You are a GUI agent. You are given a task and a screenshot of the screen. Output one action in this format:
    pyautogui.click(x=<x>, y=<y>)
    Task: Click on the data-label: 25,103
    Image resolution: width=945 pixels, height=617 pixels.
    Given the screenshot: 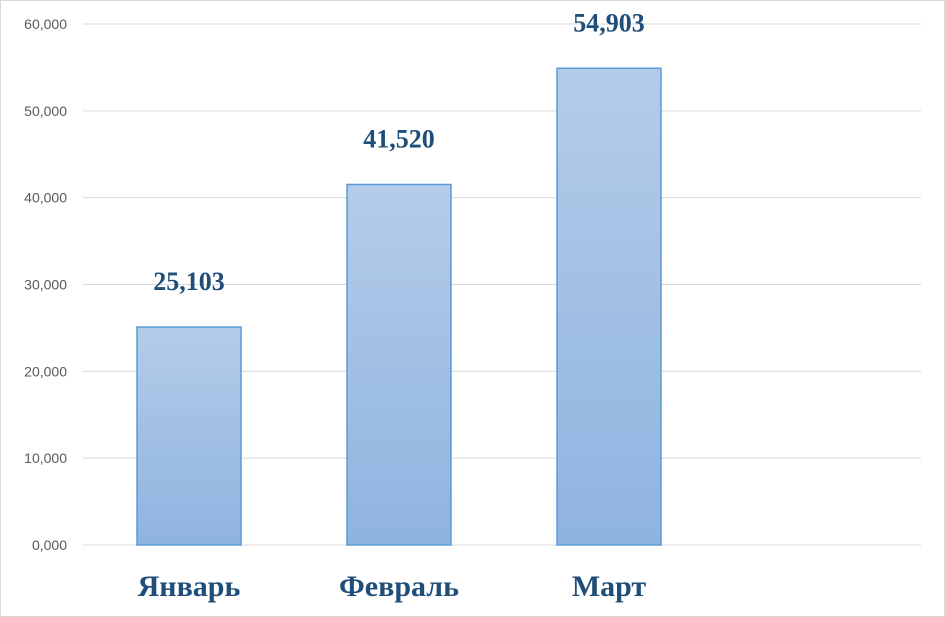 What is the action you would take?
    pyautogui.click(x=189, y=281)
    